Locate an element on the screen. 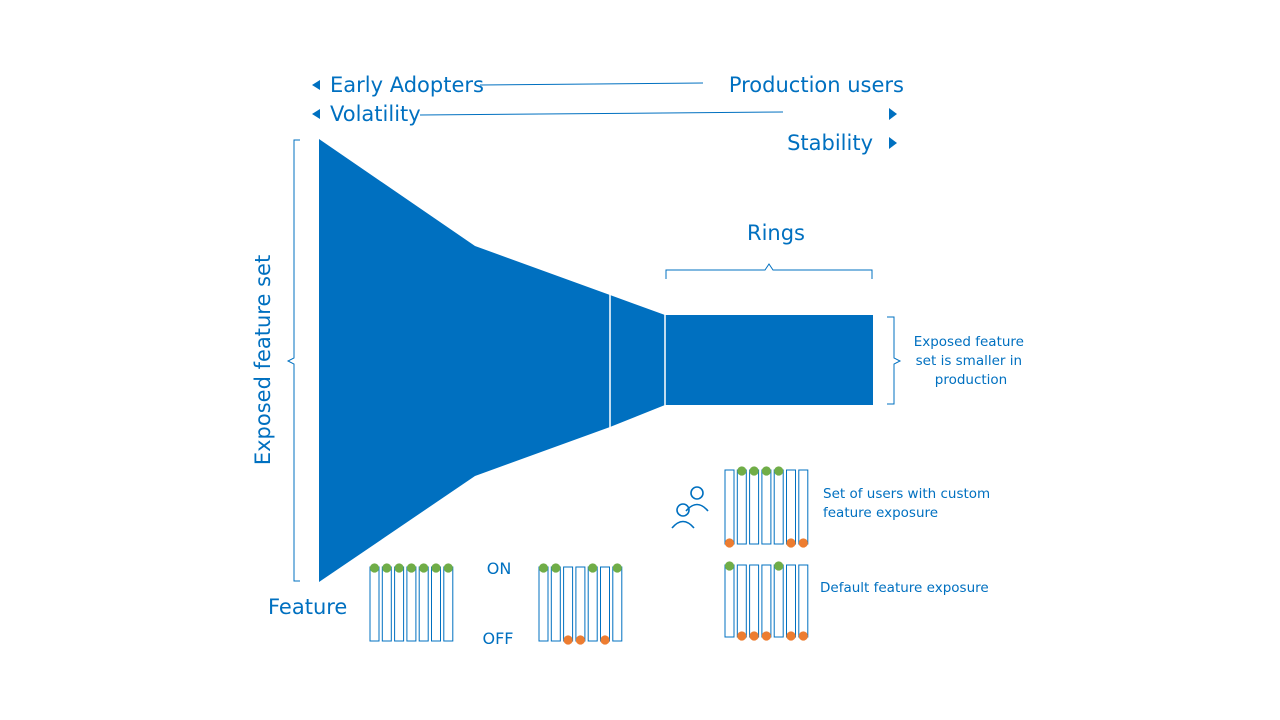 The width and height of the screenshot is (1280, 720). mixed-group is located at coordinates (580, 604).